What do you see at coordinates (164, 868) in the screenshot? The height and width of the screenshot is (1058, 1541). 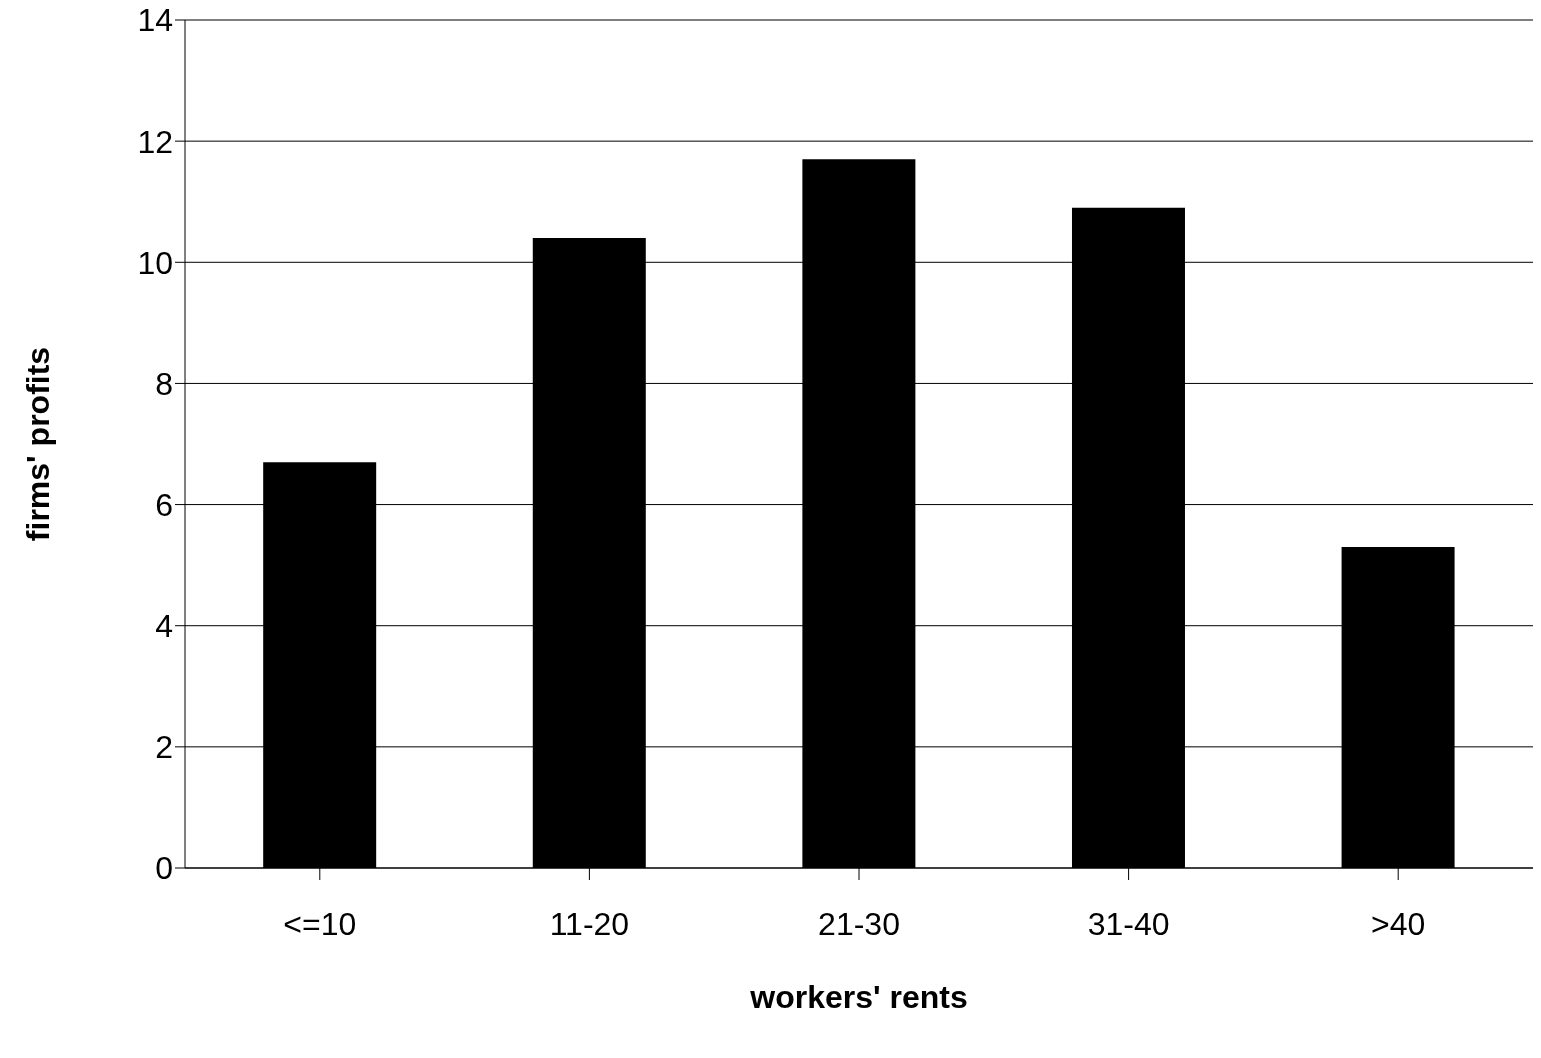 I see `y-tick-label: 0` at bounding box center [164, 868].